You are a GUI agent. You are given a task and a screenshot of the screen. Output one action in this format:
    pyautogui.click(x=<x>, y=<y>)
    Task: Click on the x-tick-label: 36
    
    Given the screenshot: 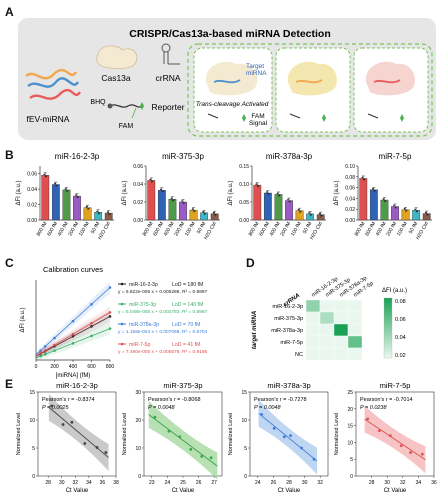 What is the action you would take?
    pyautogui.click(x=434, y=483)
    